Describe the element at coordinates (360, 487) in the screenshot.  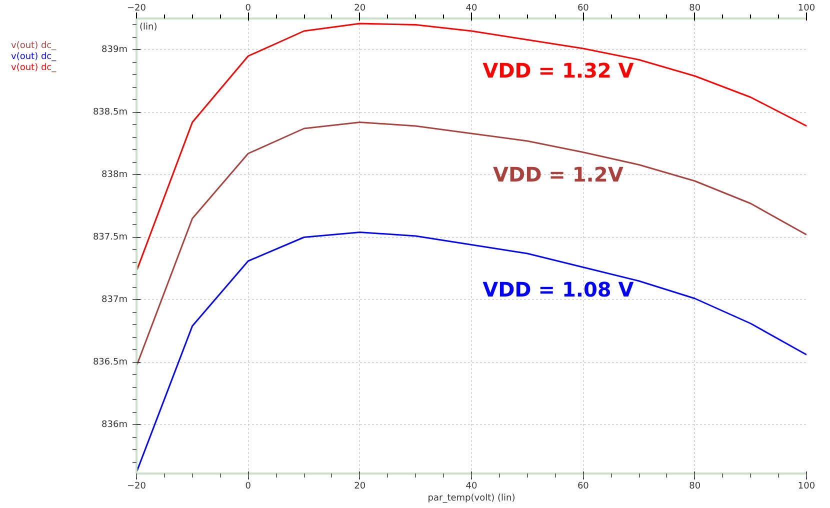
I see `x2-tick-label: 20` at that location.